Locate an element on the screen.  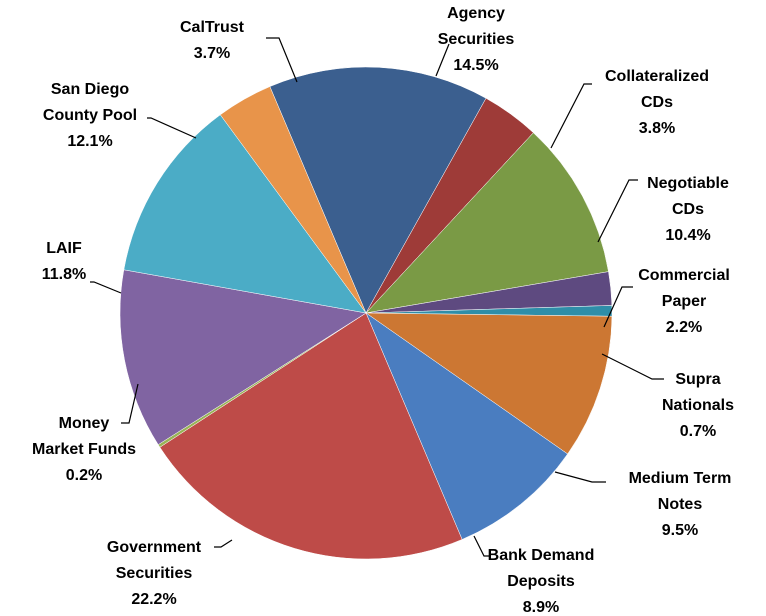
slice-percent: 12.1% is located at coordinates (89, 141).